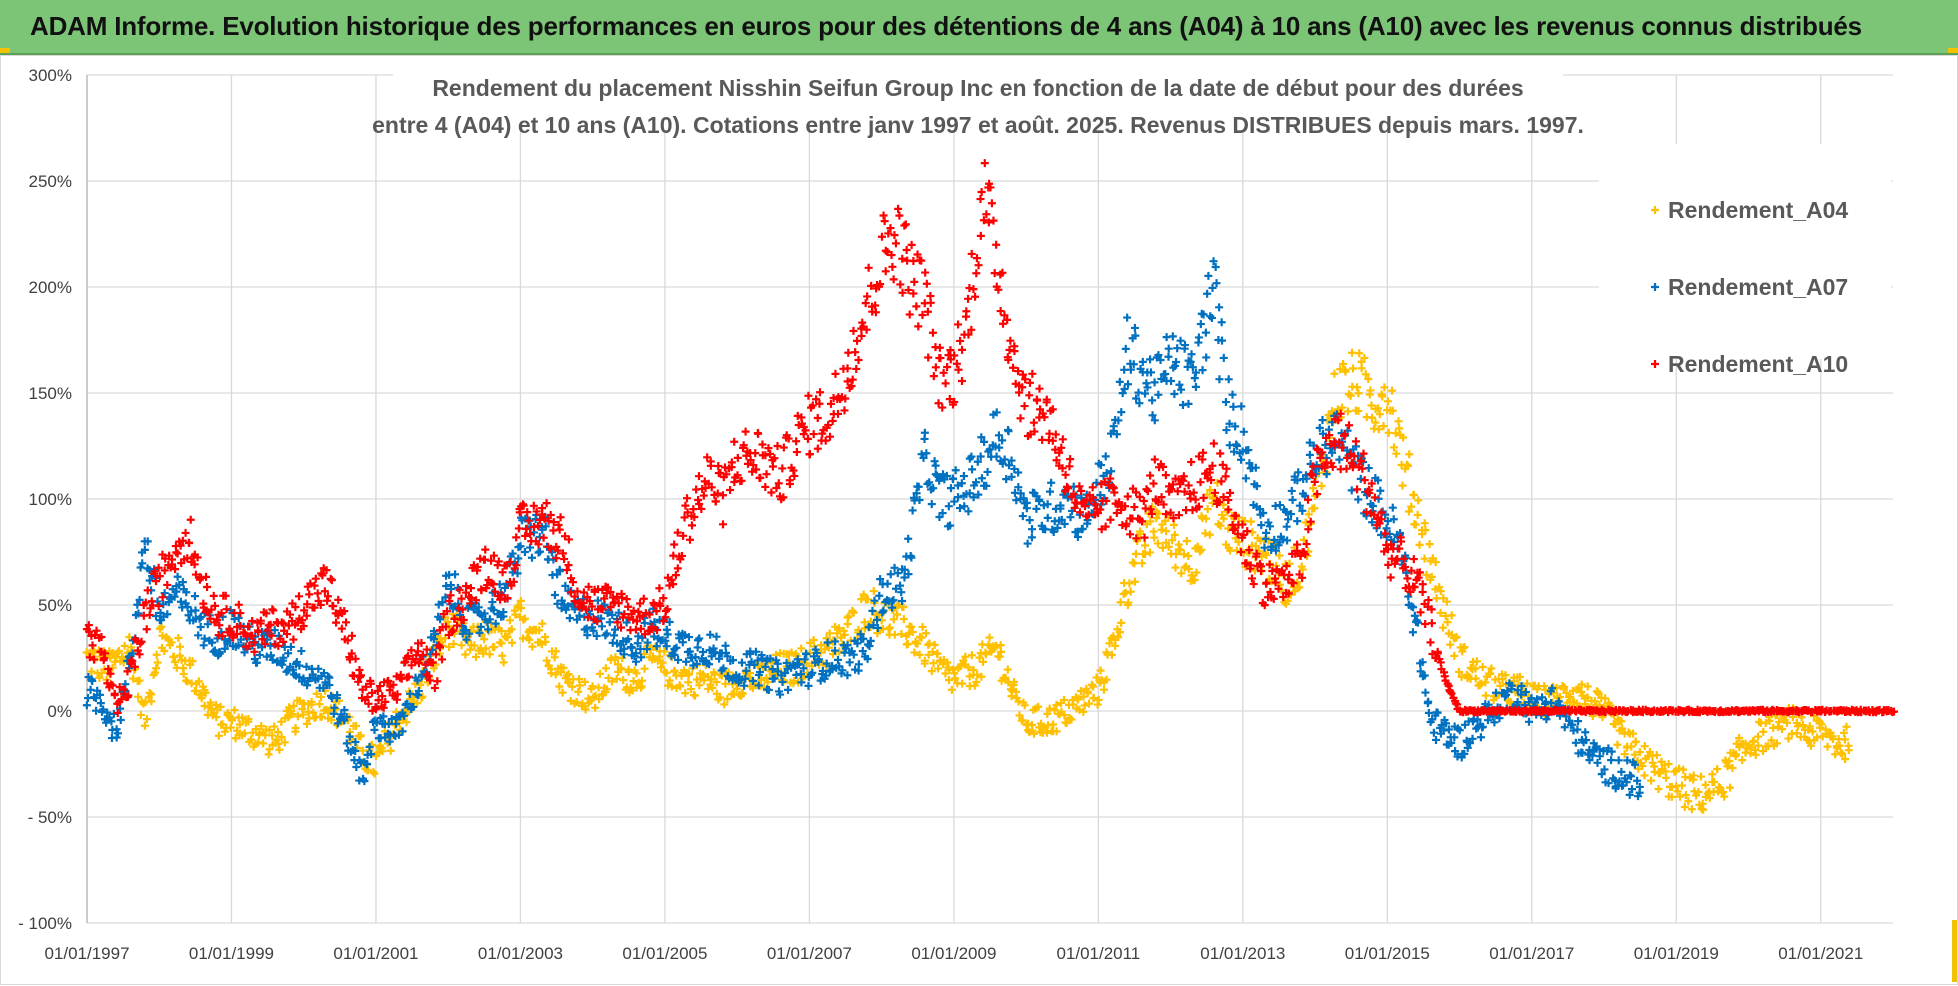  What do you see at coordinates (953, 953) in the screenshot?
I see `x-tick-label: 01/01/2009` at bounding box center [953, 953].